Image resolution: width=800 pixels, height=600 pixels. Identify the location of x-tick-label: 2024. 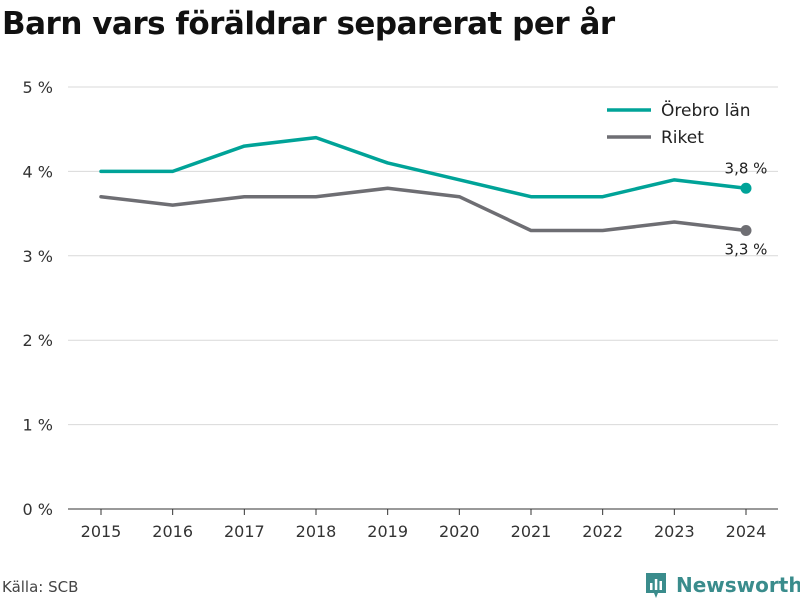
(746, 531).